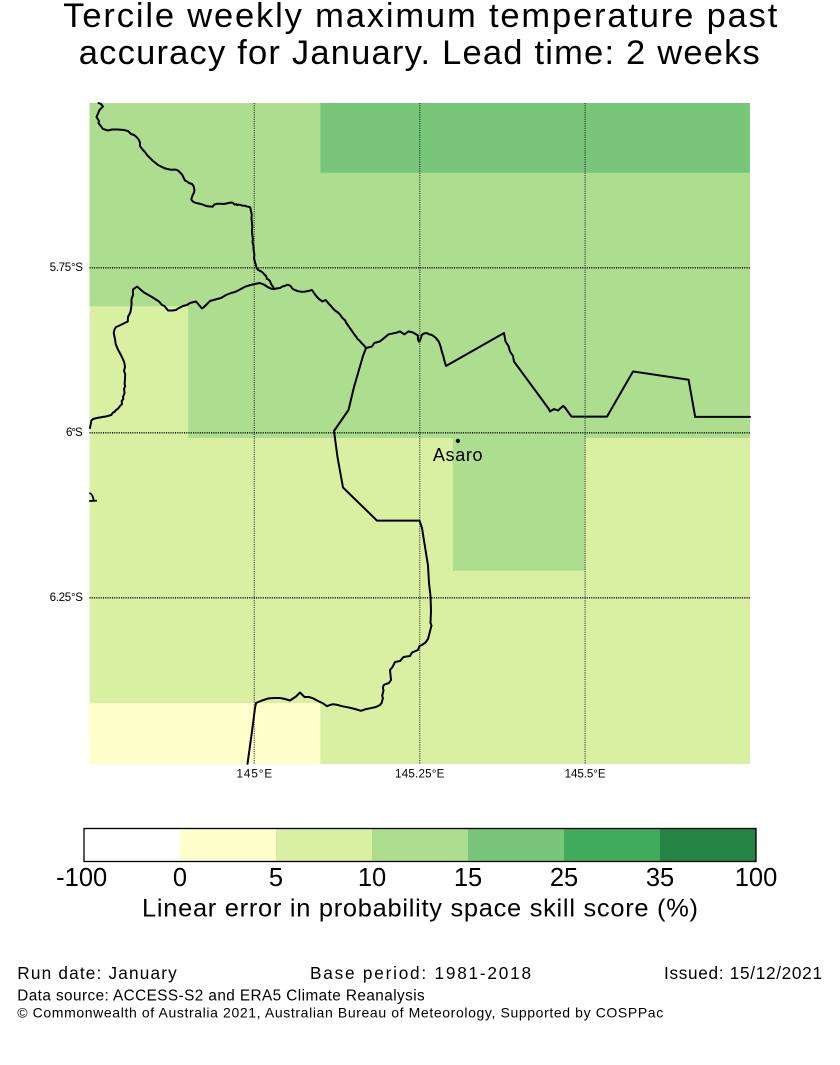  What do you see at coordinates (74, 432) in the screenshot?
I see `svg-text: 6°S` at bounding box center [74, 432].